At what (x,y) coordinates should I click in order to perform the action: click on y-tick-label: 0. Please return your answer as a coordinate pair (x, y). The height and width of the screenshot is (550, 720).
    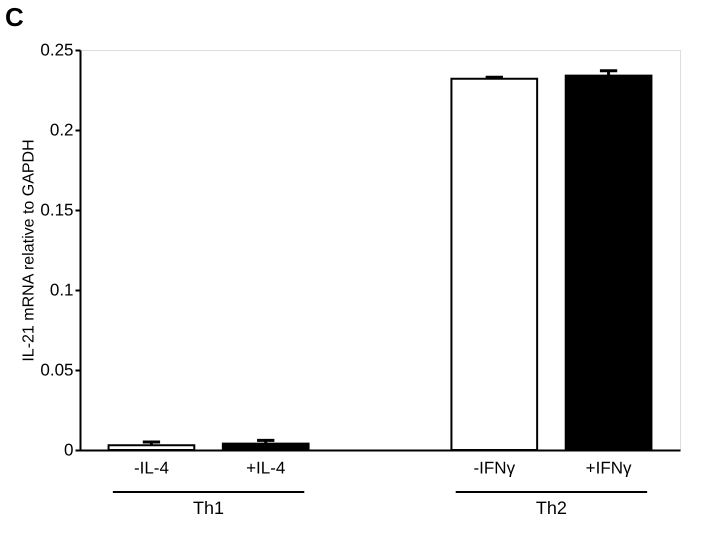
    Looking at the image, I should click on (69, 450).